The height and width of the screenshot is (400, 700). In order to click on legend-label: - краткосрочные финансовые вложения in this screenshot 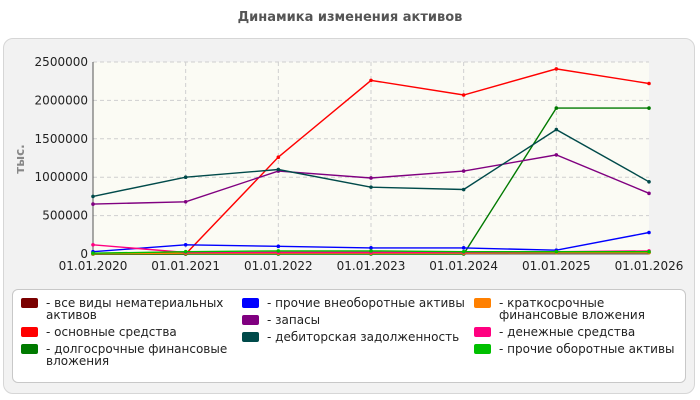, I will do `click(572, 309)`.